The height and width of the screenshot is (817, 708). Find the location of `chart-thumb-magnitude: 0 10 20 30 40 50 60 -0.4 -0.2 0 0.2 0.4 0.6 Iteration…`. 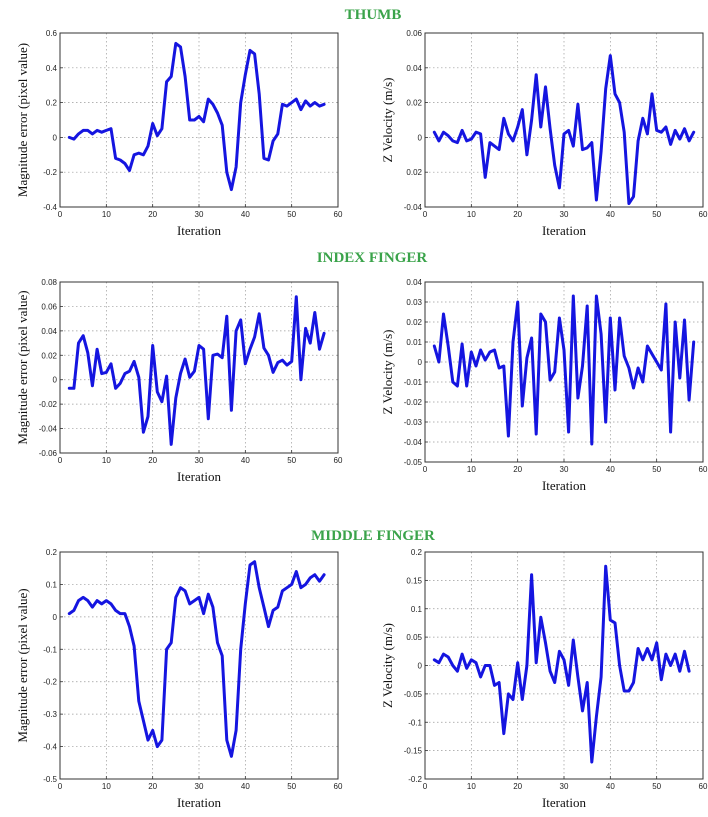

chart-thumb-magnitude: 0 10 20 30 40 50 60 -0.4 -0.2 0 0.2 0.4 0.6 Iteration… is located at coordinates (179, 133).